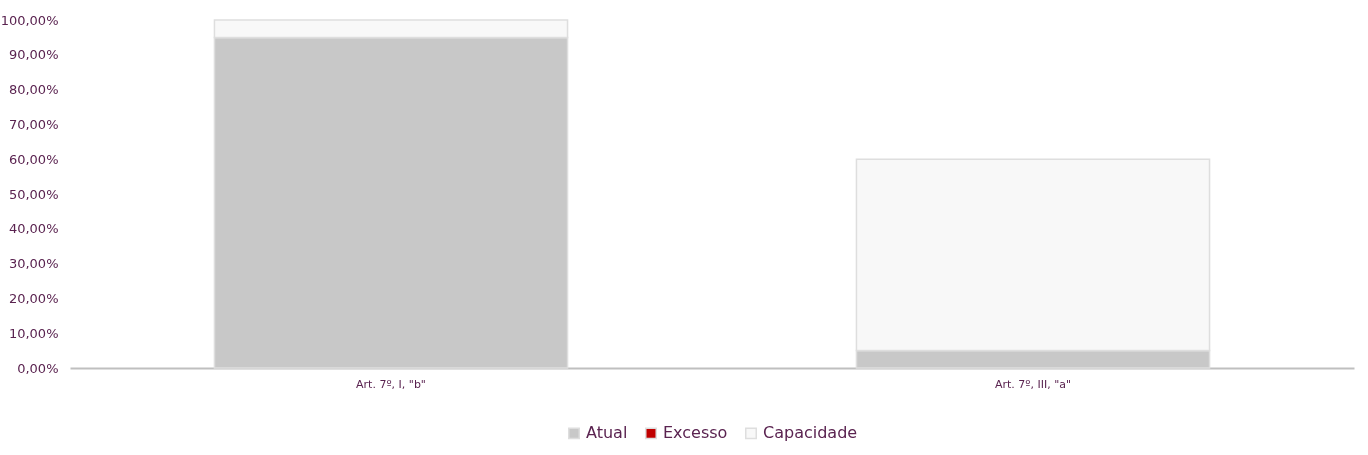 This screenshot has width=1368, height=455. Describe the element at coordinates (38, 368) in the screenshot. I see `y-tick-label: 0,00%` at that location.